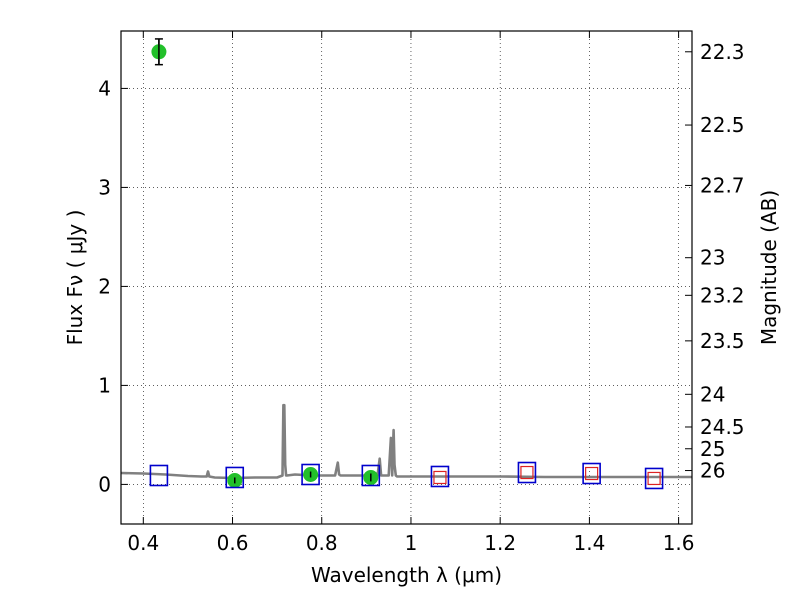  I want to click on y-tick-label: 4, so click(104, 88).